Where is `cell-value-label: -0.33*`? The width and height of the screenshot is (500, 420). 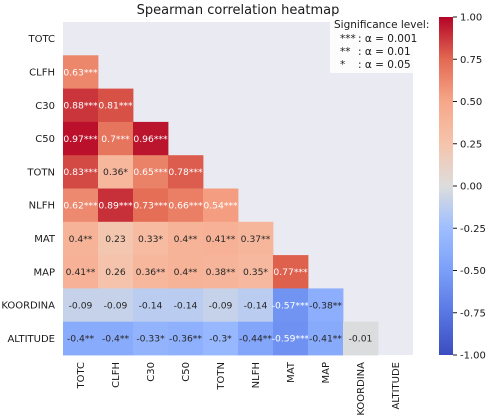 cell-value-label: -0.33* is located at coordinates (150, 339).